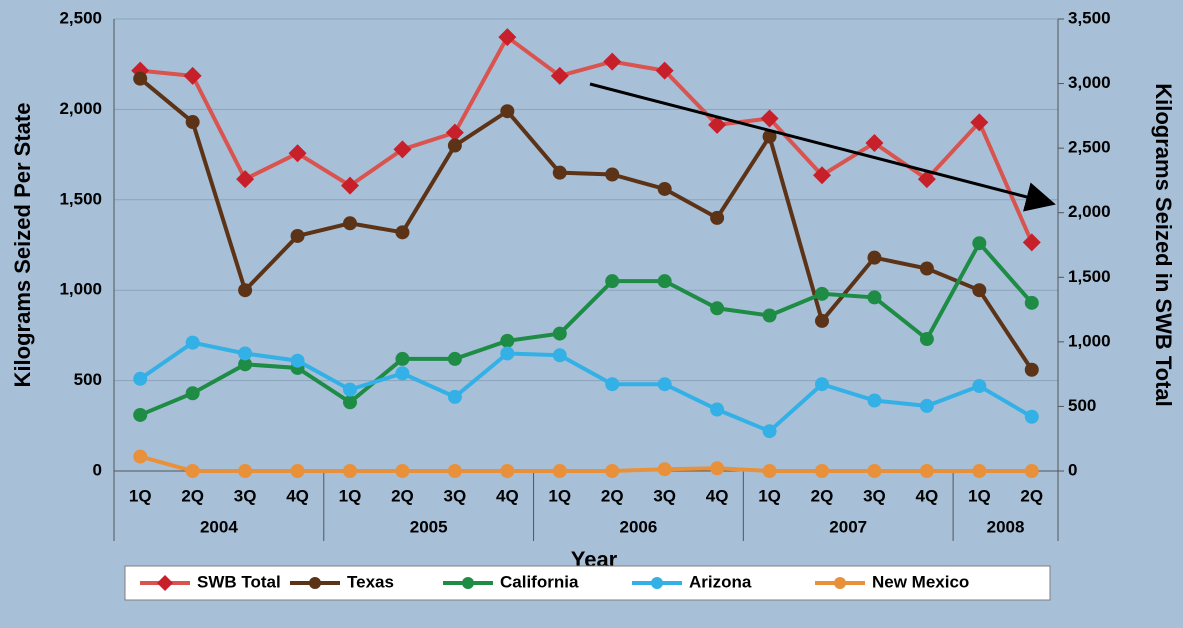 This screenshot has height=628, width=1183. Describe the element at coordinates (97, 469) in the screenshot. I see `y-tick-label: 0` at that location.